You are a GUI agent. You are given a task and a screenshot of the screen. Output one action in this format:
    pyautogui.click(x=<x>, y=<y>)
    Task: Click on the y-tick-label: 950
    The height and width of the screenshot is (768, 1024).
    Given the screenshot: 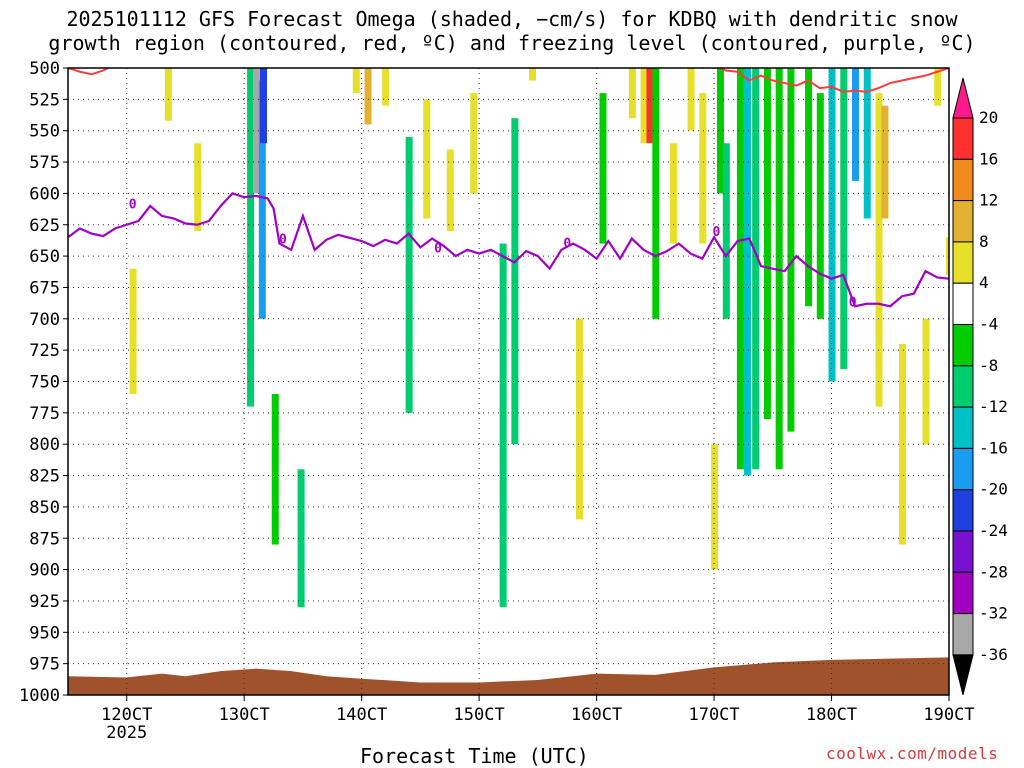 What is the action you would take?
    pyautogui.click(x=44, y=633)
    